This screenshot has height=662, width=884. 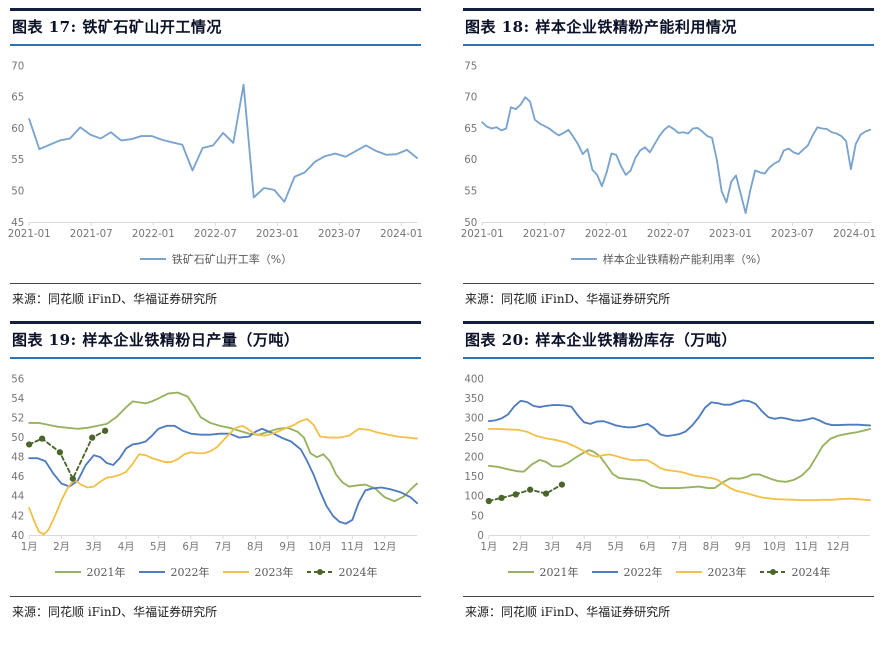 I want to click on svg-text: 45, so click(x=17, y=223).